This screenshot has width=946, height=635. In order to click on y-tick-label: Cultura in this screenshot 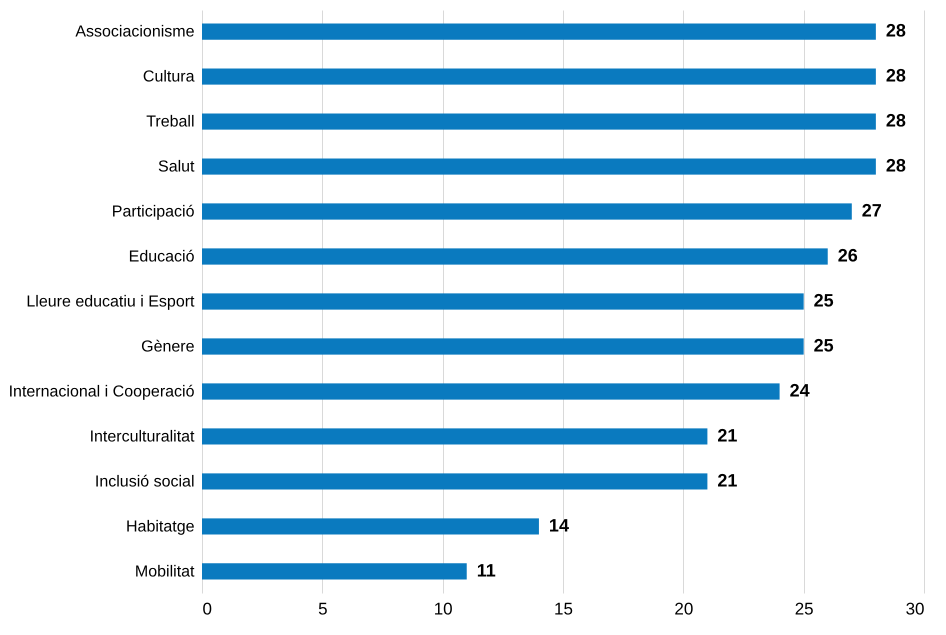, I will do `click(168, 77)`.